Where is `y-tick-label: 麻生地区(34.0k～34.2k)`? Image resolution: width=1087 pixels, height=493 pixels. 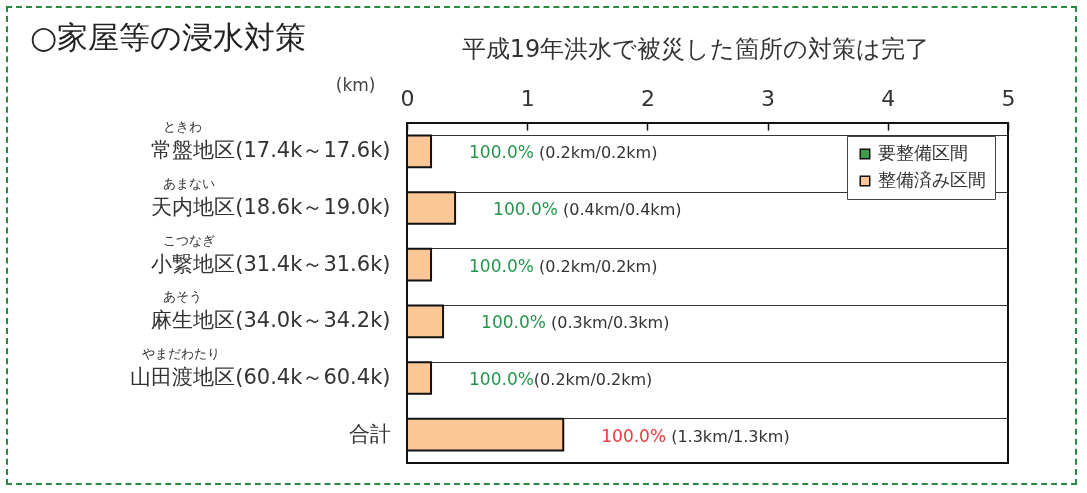
y-tick-label: 麻生地区(34.0k～34.2k) is located at coordinates (271, 320).